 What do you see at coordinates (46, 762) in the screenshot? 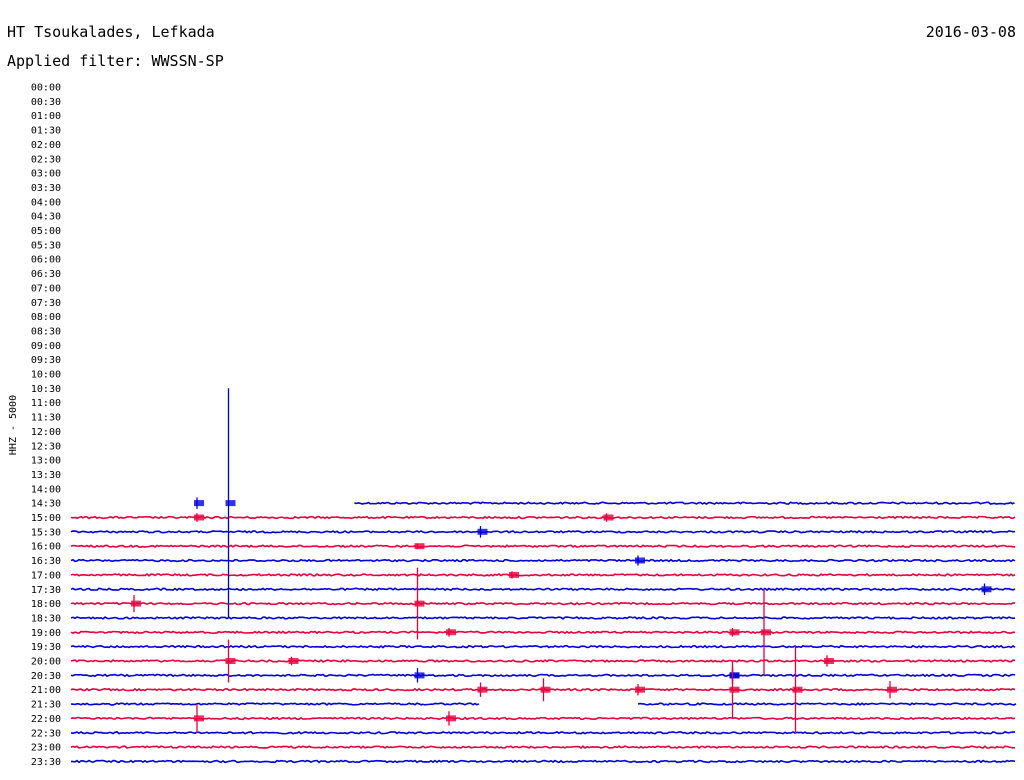
I see `row-label: 23:30` at bounding box center [46, 762].